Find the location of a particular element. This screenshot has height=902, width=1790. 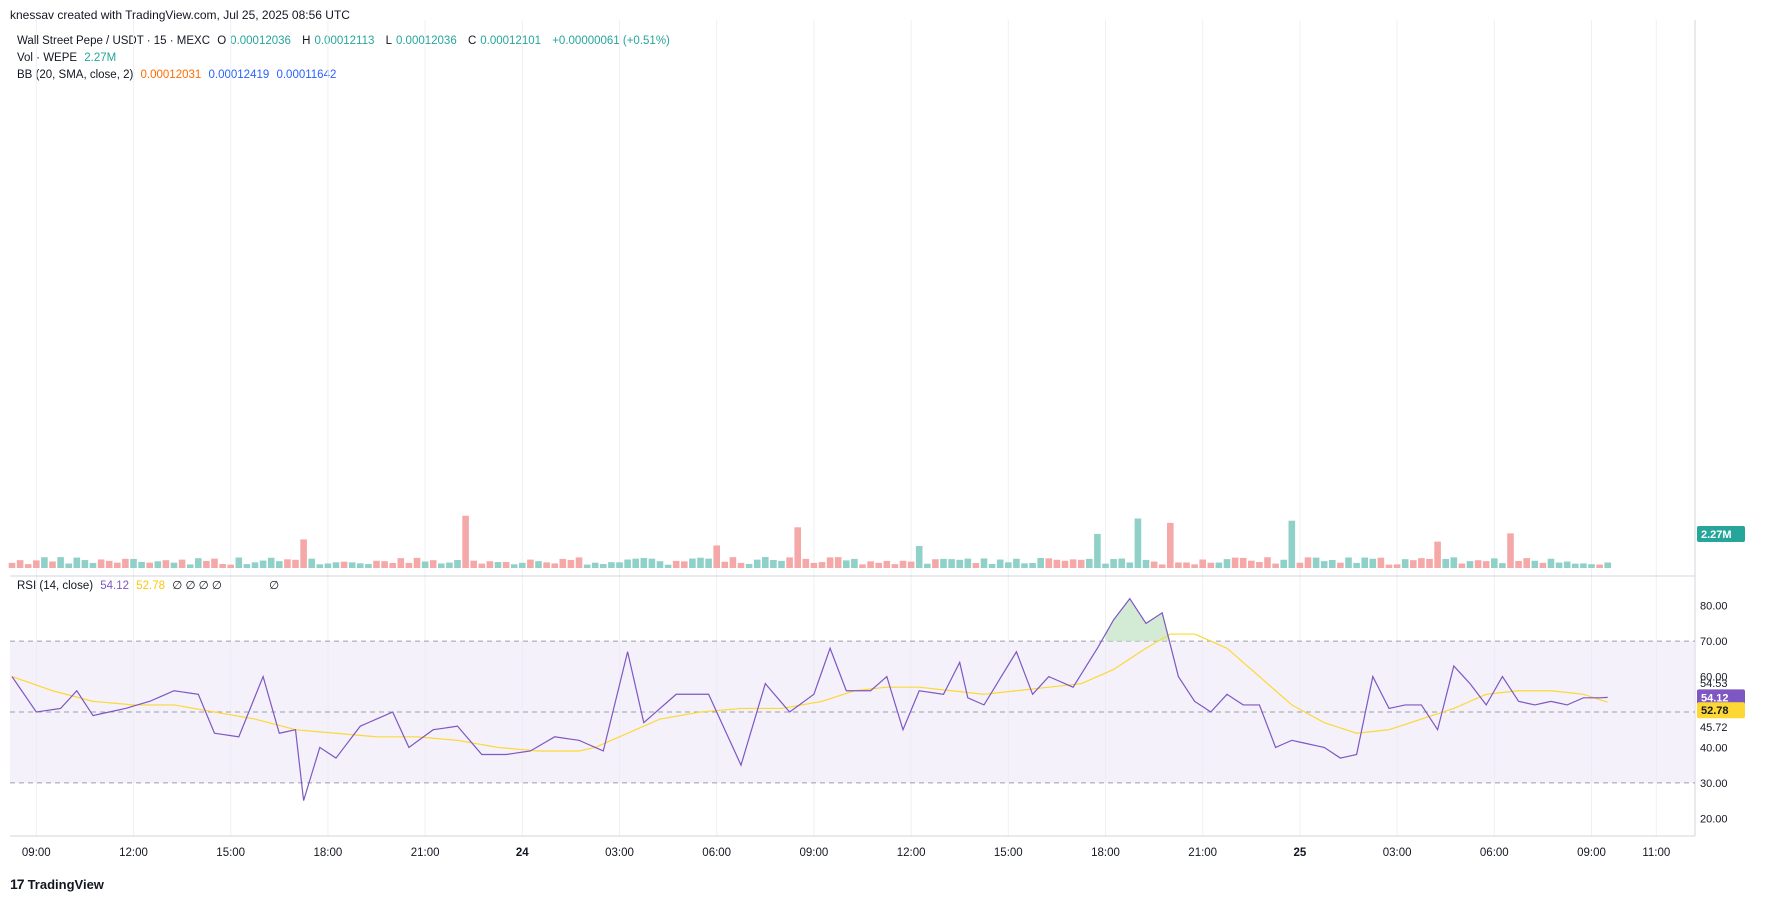

rsi-tick-label: 30.00 is located at coordinates (1714, 784).